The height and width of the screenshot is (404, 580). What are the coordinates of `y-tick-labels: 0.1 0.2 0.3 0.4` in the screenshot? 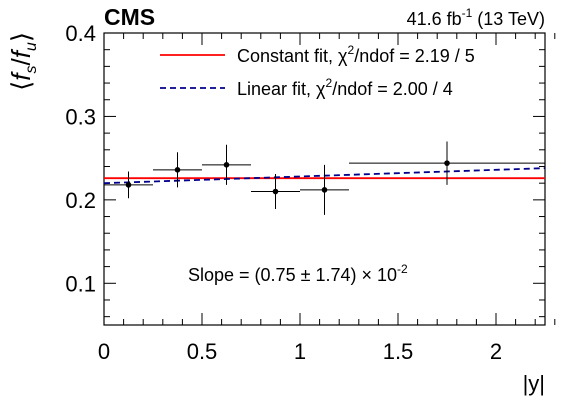 It's located at (80, 158).